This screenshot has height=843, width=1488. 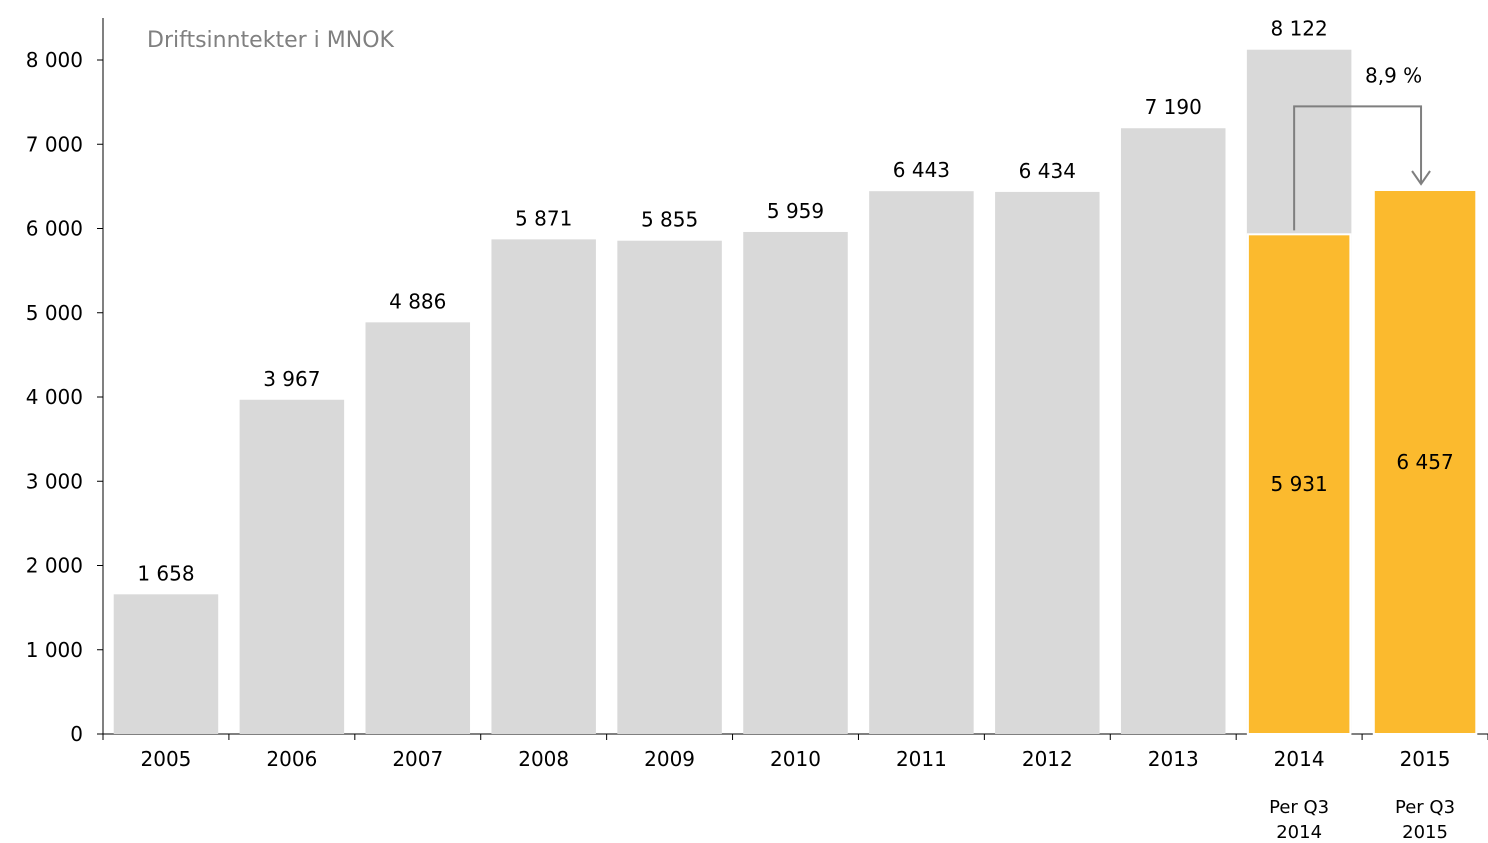 What do you see at coordinates (54, 481) in the screenshot?
I see `y-tick-label: 3 000` at bounding box center [54, 481].